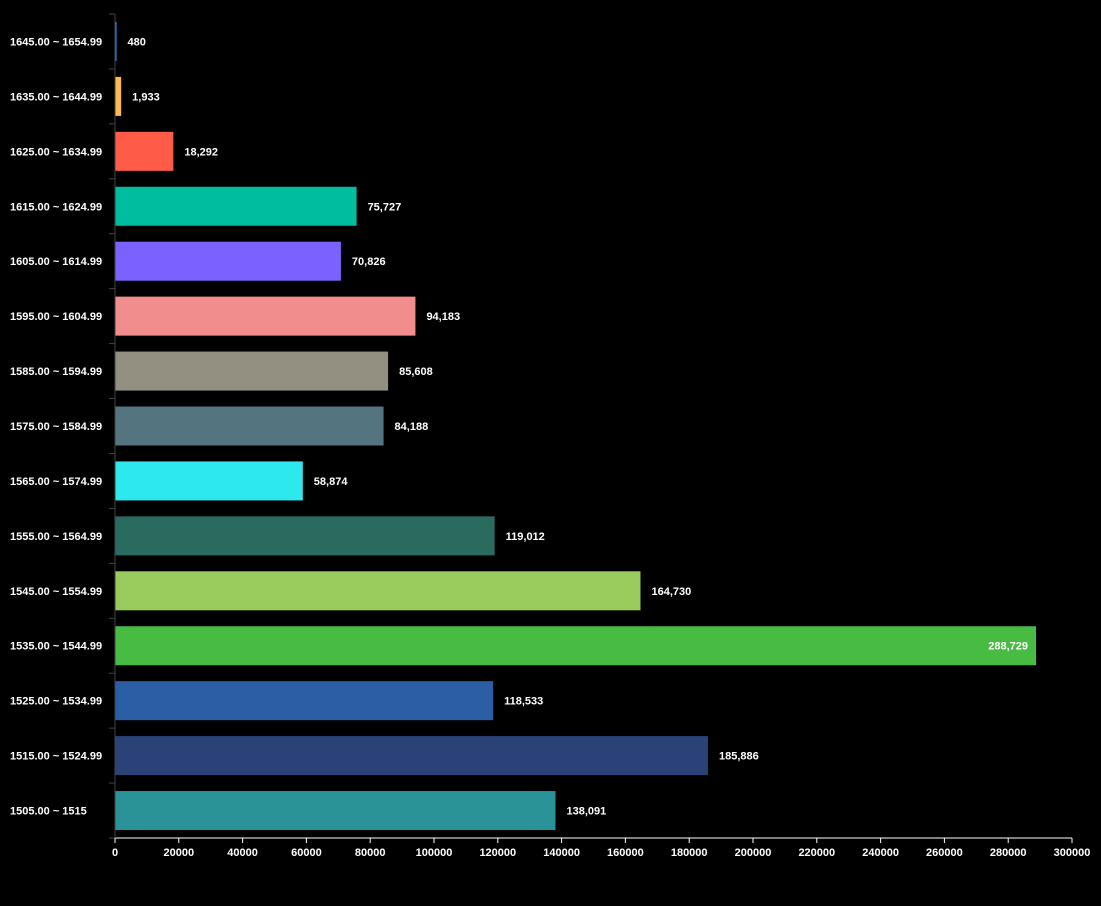  What do you see at coordinates (385, 207) in the screenshot?
I see `bar-value-label: 75,727` at bounding box center [385, 207].